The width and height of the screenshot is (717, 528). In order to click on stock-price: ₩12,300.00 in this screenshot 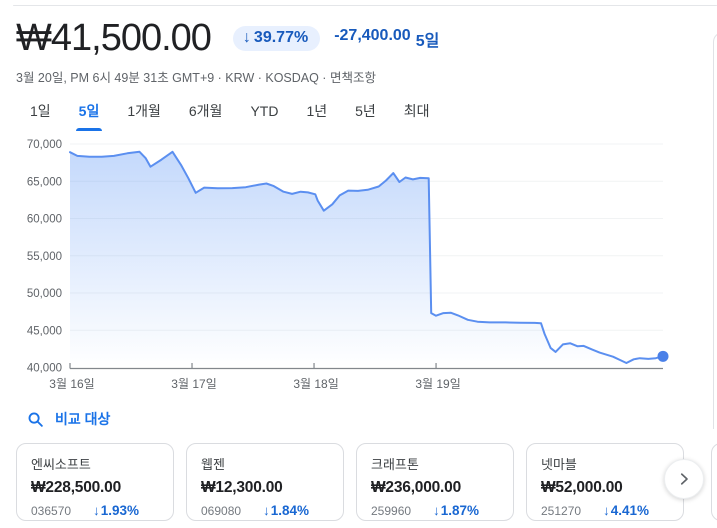, I will do `click(242, 487)`.